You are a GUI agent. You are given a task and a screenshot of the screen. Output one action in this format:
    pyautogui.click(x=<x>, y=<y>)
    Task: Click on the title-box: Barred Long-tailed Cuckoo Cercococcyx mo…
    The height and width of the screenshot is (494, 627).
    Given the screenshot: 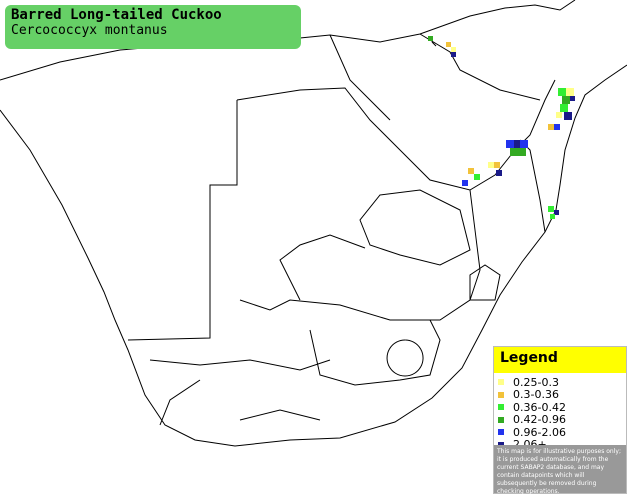 What is the action you would take?
    pyautogui.click(x=153, y=27)
    